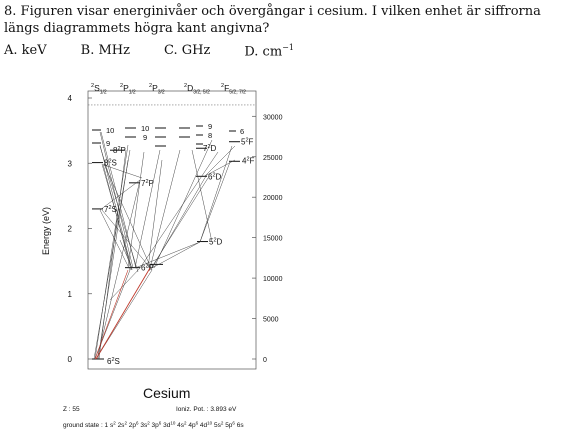  Describe the element at coordinates (265, 360) in the screenshot. I see `right-axis-tick-label: 0` at that location.